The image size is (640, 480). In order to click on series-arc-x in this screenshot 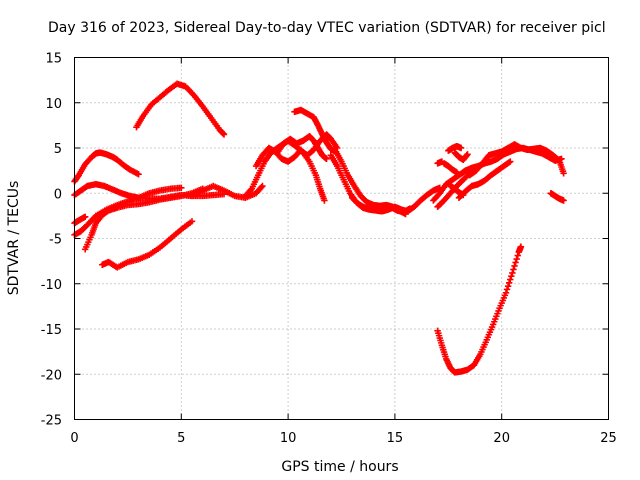, I will do `click(484, 179)`.